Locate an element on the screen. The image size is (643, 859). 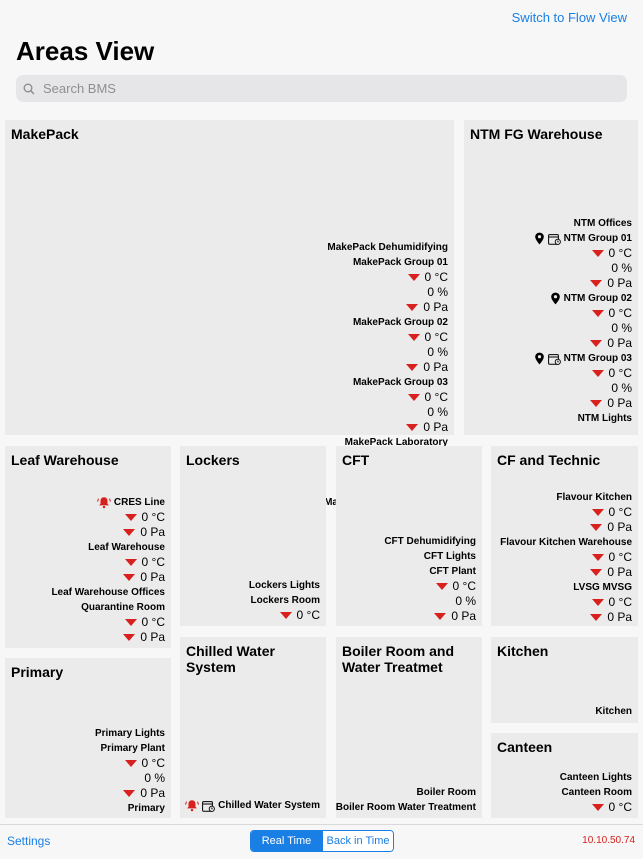
sub-area-label: Canteen Lights is located at coordinates (595, 777).